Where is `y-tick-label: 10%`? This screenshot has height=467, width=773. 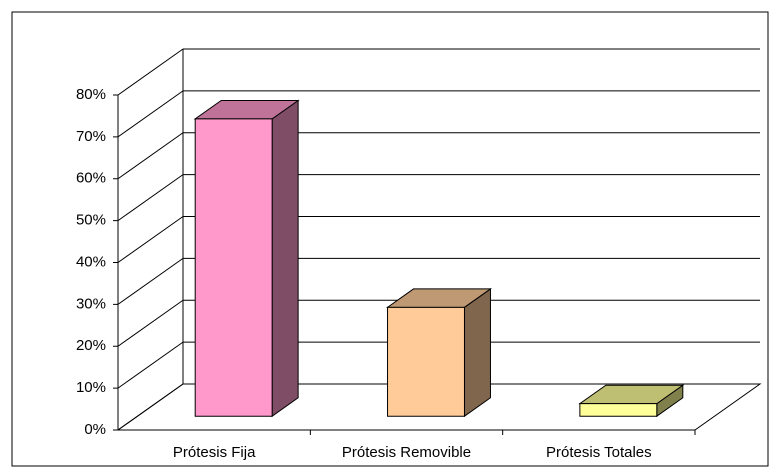
y-tick-label: 10% is located at coordinates (91, 387).